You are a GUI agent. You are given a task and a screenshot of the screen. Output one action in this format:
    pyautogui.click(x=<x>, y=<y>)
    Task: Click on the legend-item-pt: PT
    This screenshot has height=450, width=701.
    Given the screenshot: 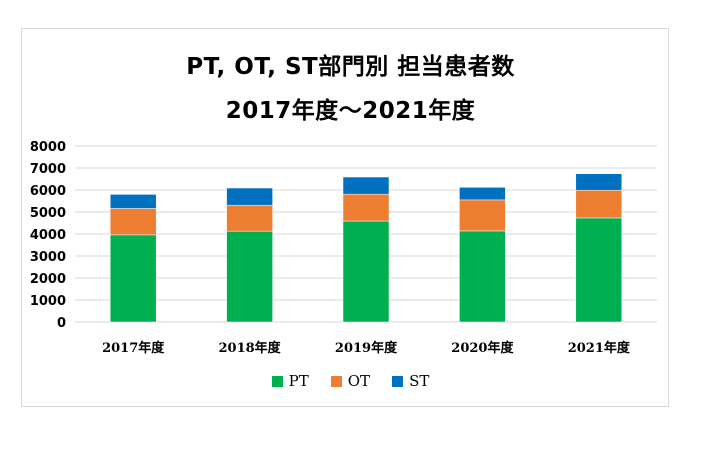 What is the action you would take?
    pyautogui.click(x=290, y=381)
    